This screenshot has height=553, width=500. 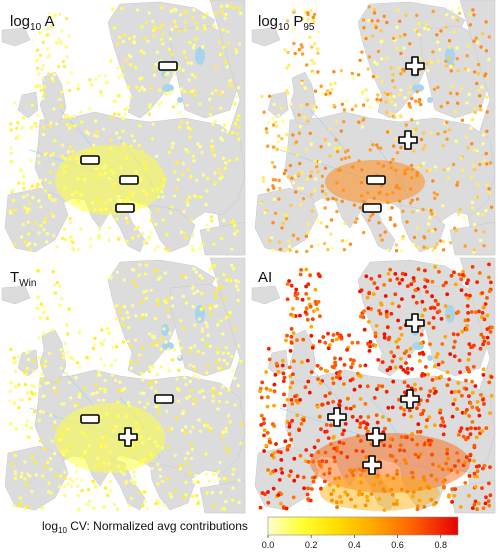 What do you see at coordinates (372, 465) in the screenshot?
I see `plus-marker-icon` at bounding box center [372, 465].